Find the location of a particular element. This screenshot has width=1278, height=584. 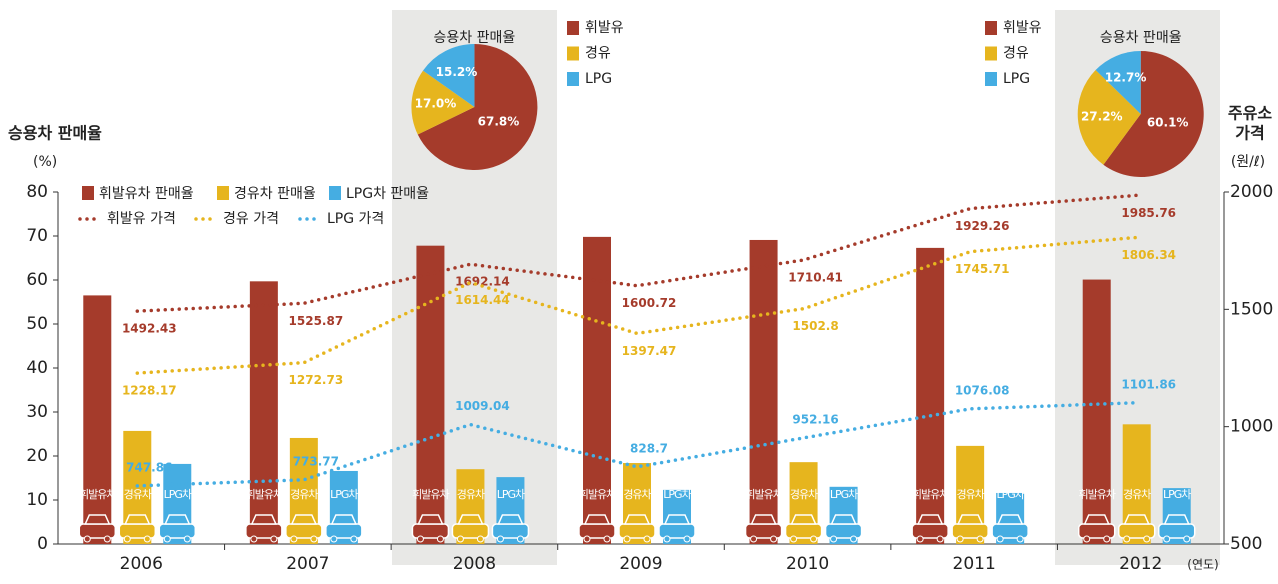

x-tick-label: 2010 is located at coordinates (807, 564).